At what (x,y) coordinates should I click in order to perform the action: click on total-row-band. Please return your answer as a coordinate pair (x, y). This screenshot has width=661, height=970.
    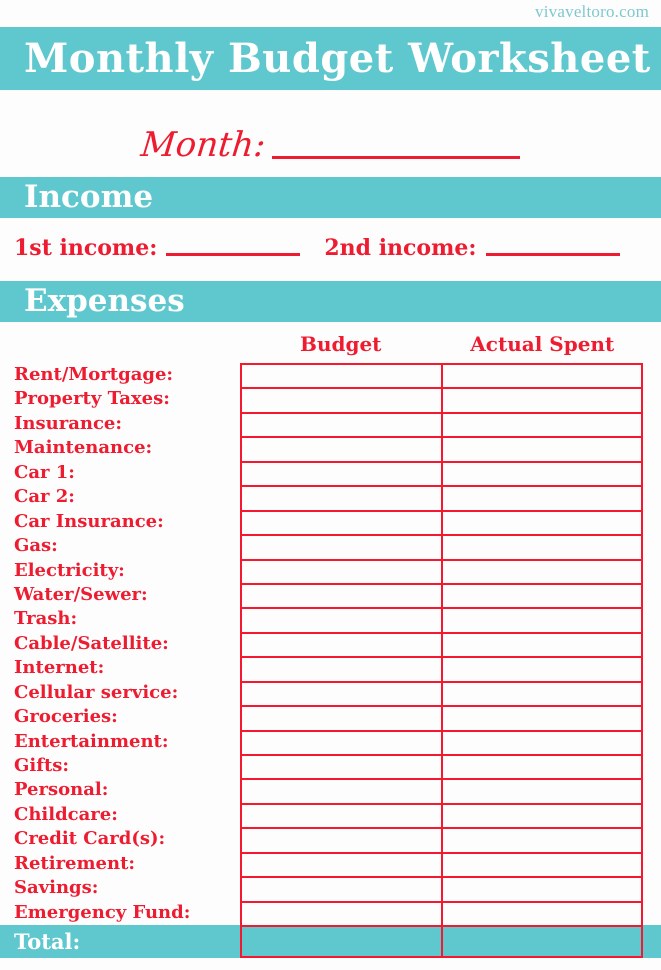
    Looking at the image, I should click on (330, 941).